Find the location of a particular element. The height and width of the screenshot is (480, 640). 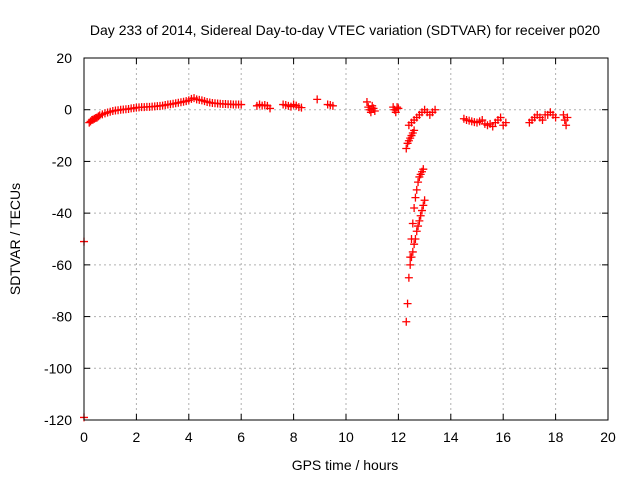

y-axis-label: SDTVAR / TECUs is located at coordinates (15, 239).